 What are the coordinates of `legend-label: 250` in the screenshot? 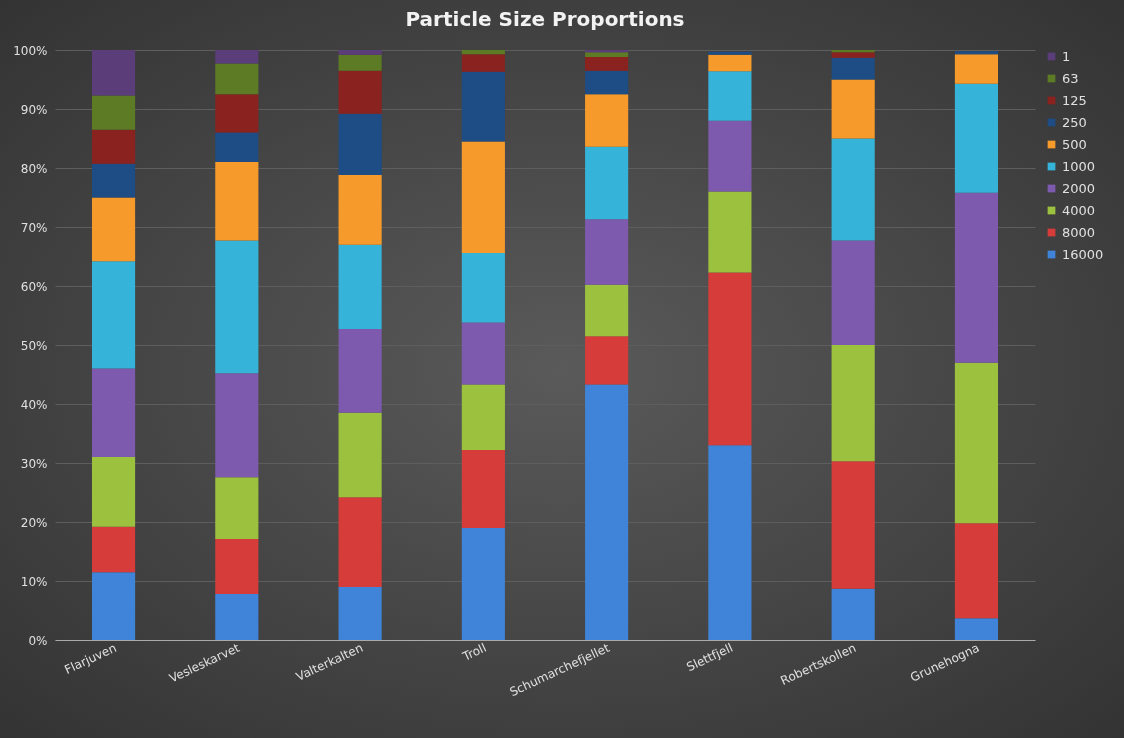 It's located at (1074, 122).